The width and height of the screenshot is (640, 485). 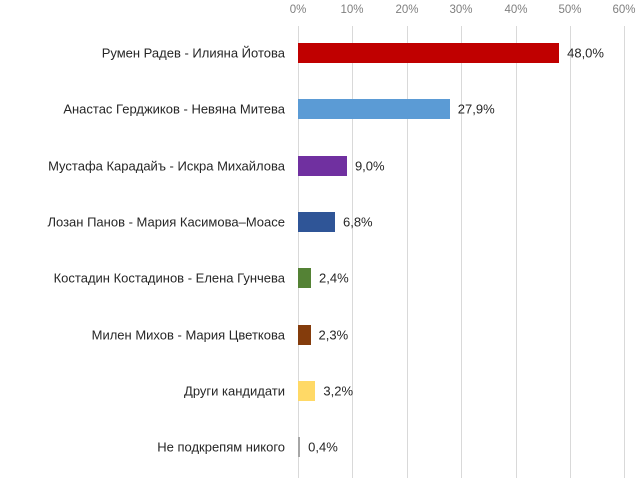 What do you see at coordinates (352, 10) in the screenshot?
I see `x-tick-label: 10%` at bounding box center [352, 10].